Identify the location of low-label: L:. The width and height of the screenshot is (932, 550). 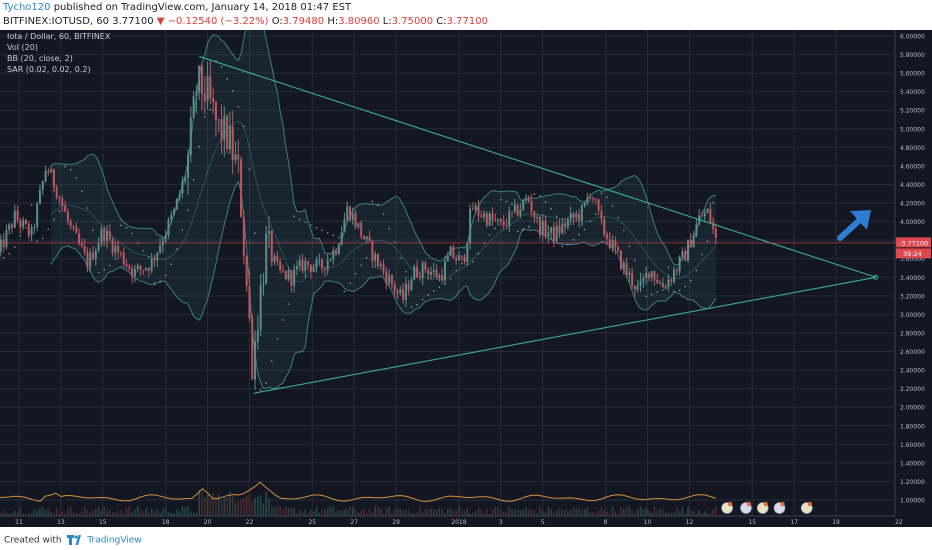
(387, 21).